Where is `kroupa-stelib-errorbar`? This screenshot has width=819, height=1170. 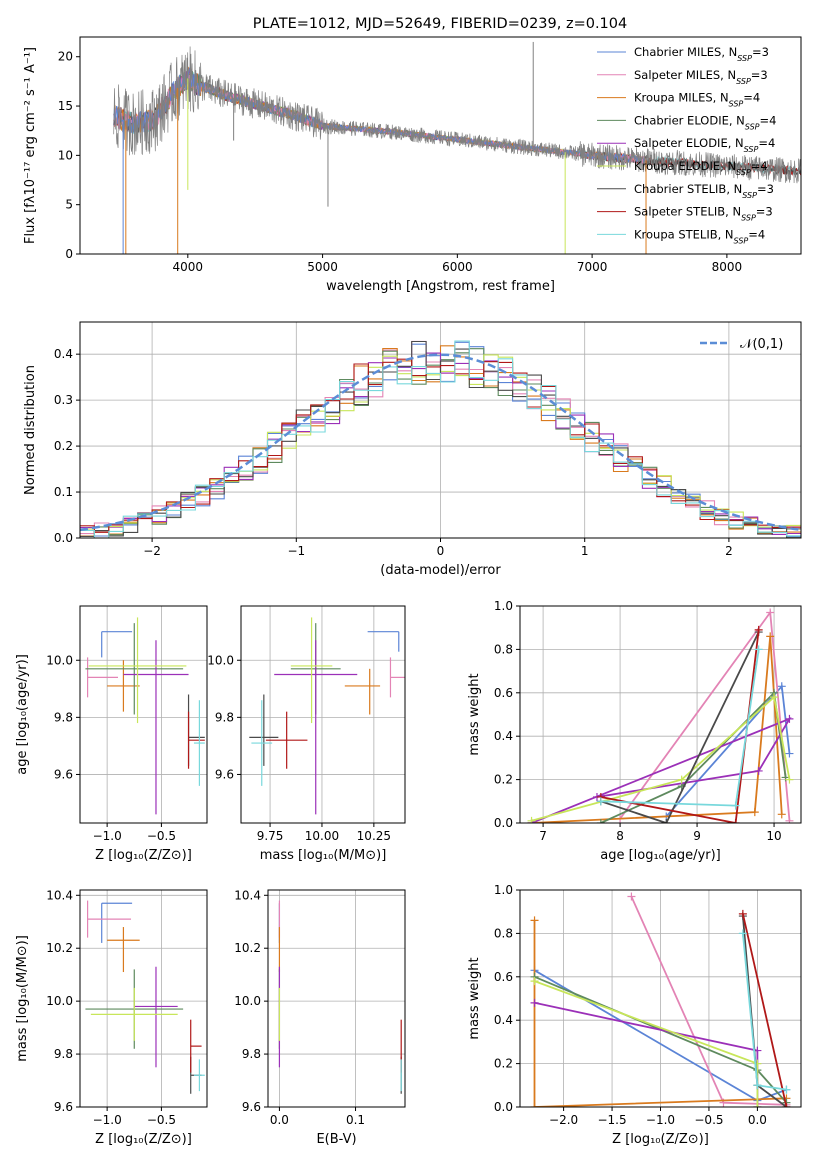
kroupa-stelib-errorbar is located at coordinates (262, 743).